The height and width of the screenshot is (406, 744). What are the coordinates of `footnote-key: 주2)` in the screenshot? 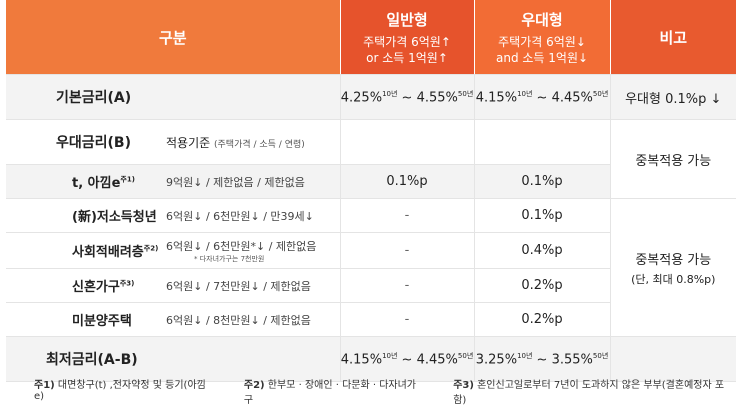 It's located at (254, 385).